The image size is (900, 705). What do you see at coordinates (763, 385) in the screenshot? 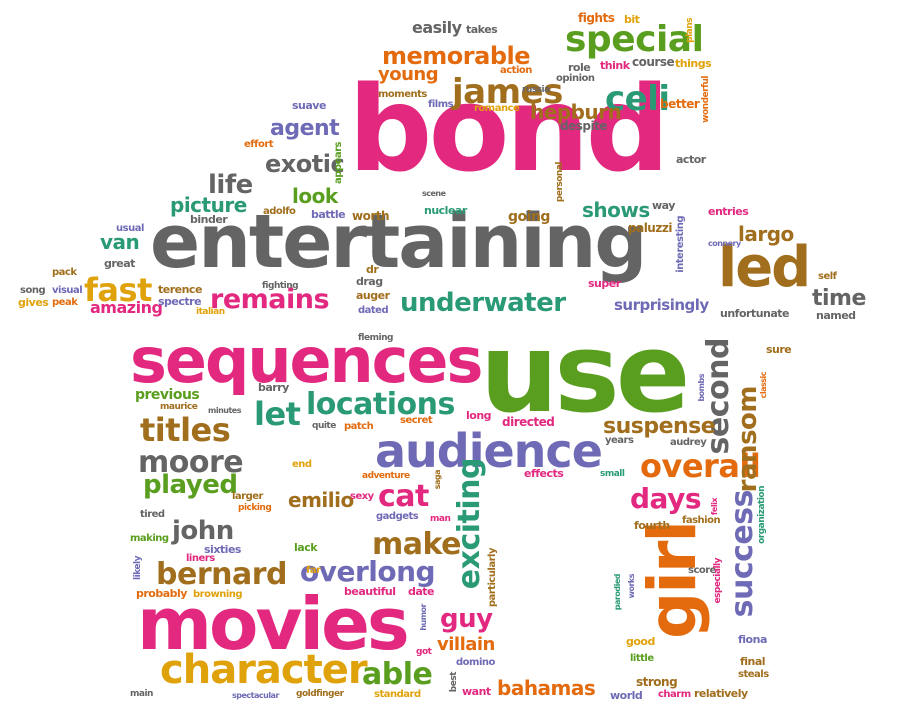
I see `word-classic: classic` at bounding box center [763, 385].